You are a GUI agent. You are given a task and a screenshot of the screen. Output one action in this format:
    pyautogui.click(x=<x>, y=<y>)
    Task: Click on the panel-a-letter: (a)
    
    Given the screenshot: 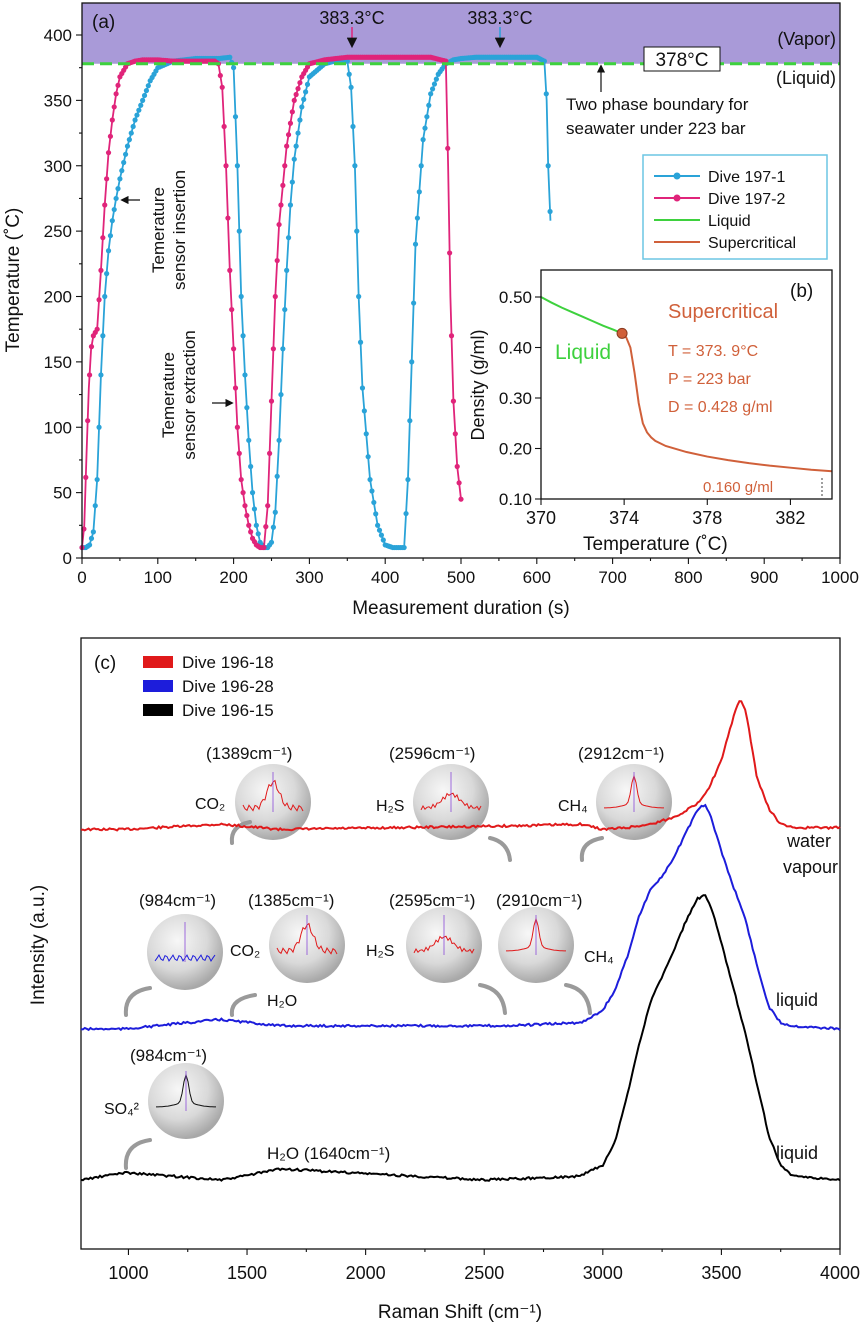 What is the action you would take?
    pyautogui.click(x=103, y=22)
    